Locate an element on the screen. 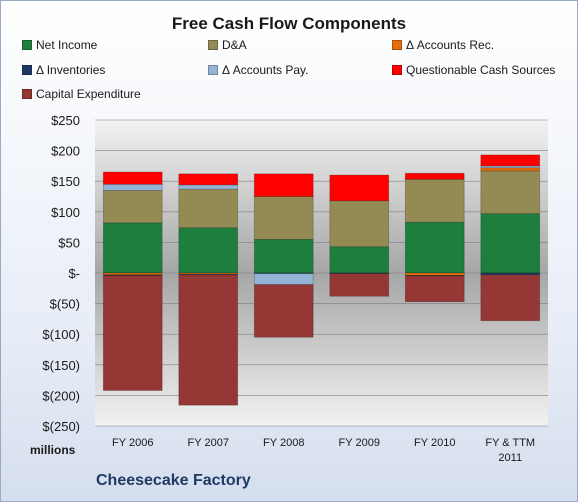 This screenshot has width=578, height=502. legend-item-accounts-pay: Δ Accounts Pay. is located at coordinates (258, 70).